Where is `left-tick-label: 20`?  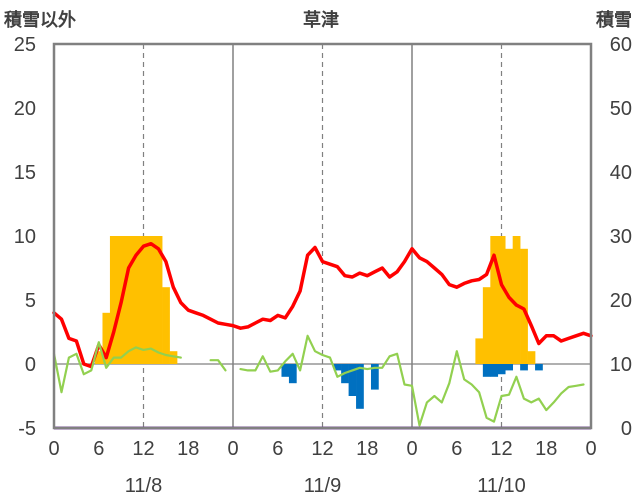
left-tick-label: 20 is located at coordinates (25, 109).